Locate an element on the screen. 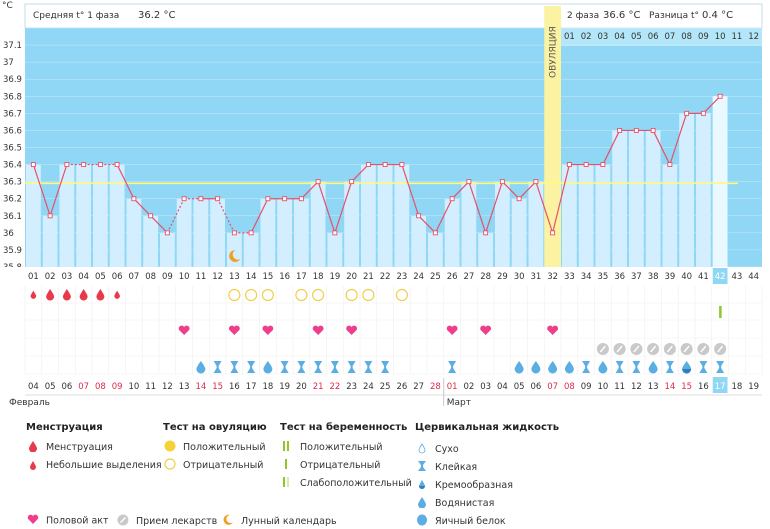  y-tick-label: 36.9 is located at coordinates (12, 80).